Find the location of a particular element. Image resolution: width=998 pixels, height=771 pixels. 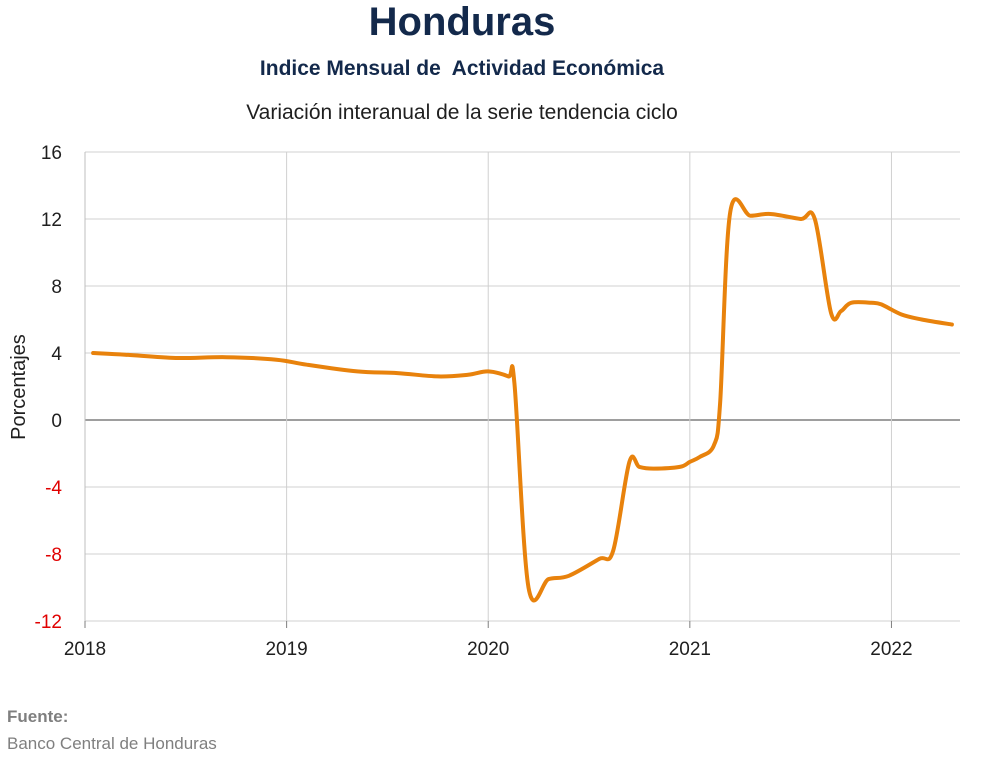

y-axis-ticks: 16 12 8 4 0 -4 -8 -12 is located at coordinates (49, 388).